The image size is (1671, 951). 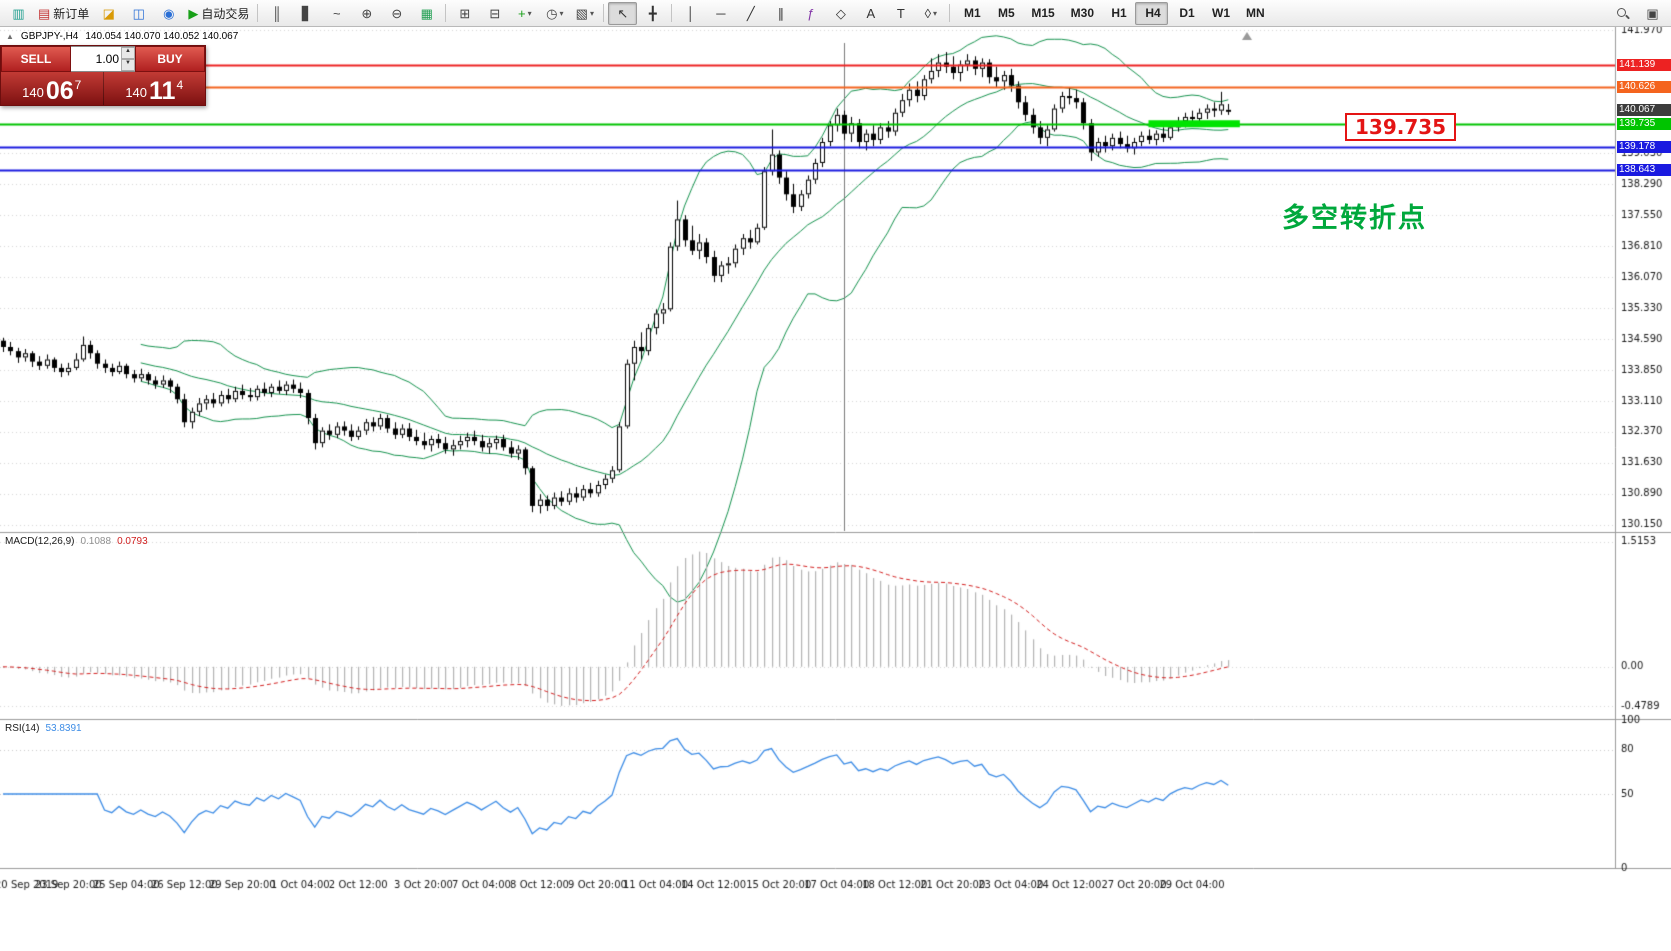 I want to click on cursor-button: ↖, so click(x=623, y=13).